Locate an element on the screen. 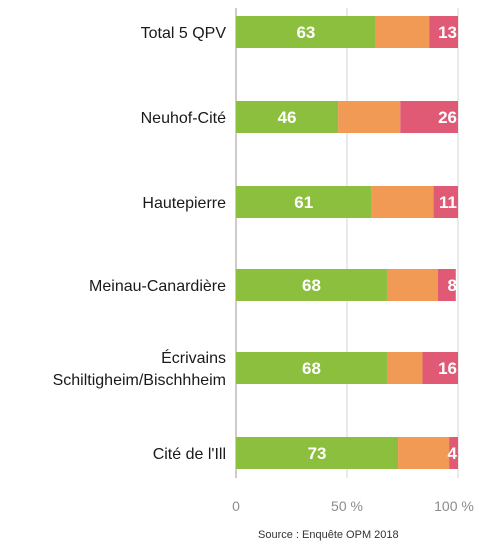 The height and width of the screenshot is (550, 489). data-label: 4 is located at coordinates (453, 453).